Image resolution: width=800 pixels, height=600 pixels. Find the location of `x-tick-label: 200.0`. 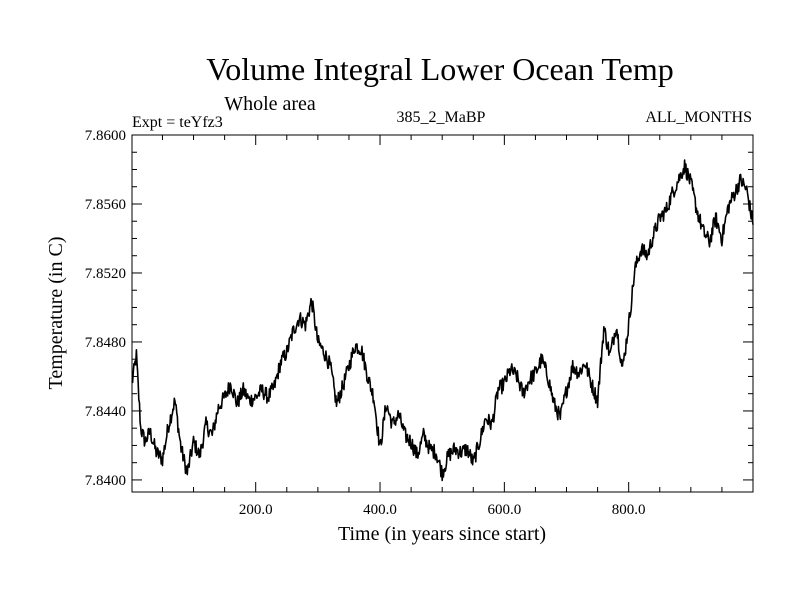

x-tick-label: 200.0 is located at coordinates (256, 510).